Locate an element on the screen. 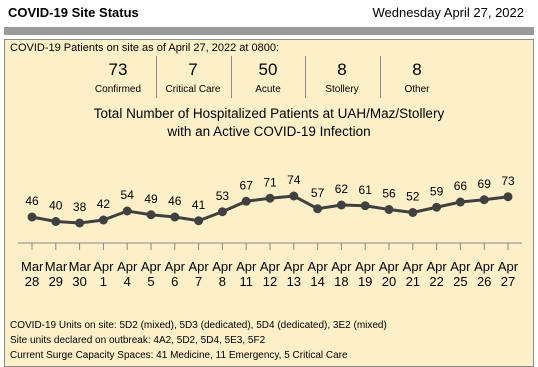 The image size is (538, 367). x-tick-label: Mar 30 is located at coordinates (79, 274).